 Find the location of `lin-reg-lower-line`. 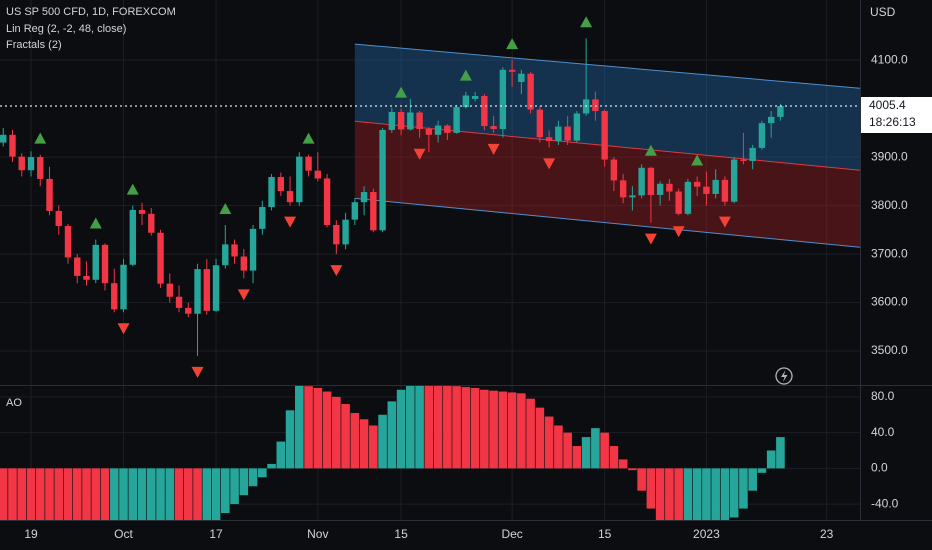

lin-reg-lower-line is located at coordinates (607, 222).